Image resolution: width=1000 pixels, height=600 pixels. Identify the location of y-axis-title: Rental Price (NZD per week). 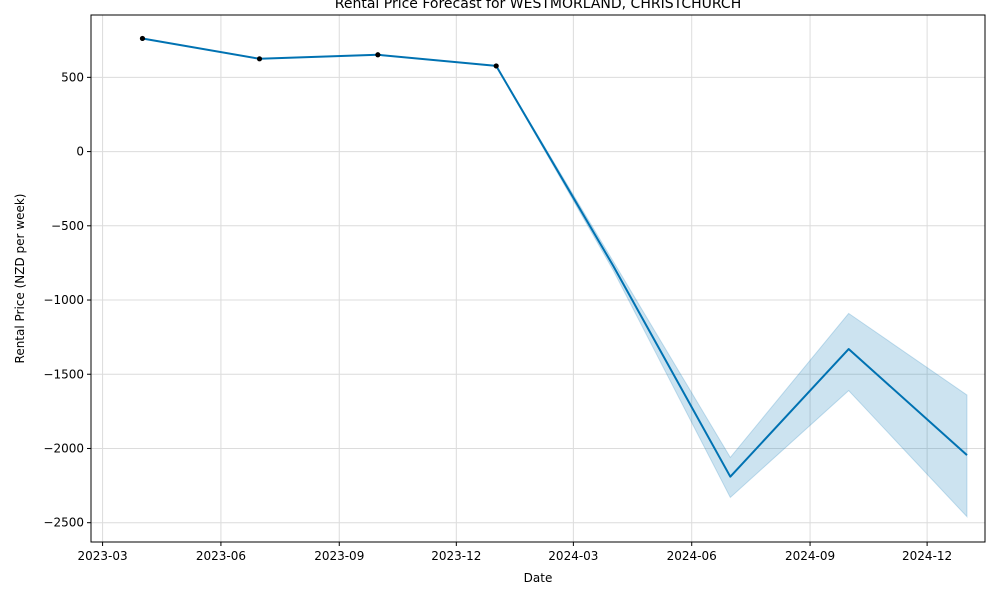
(20, 279).